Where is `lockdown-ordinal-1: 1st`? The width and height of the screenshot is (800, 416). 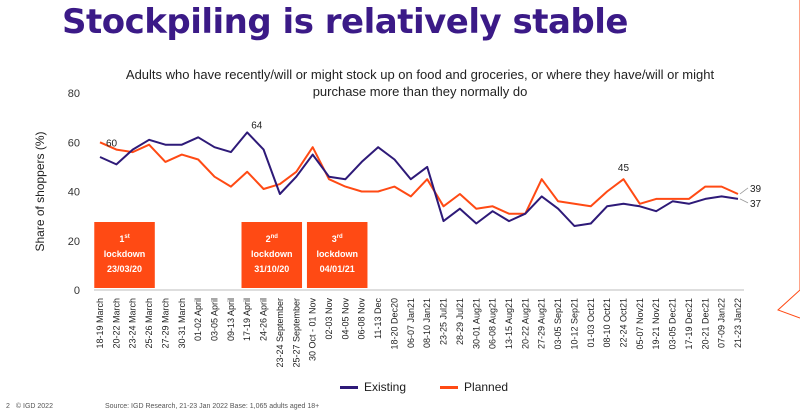 lockdown-ordinal-1: 1st is located at coordinates (124, 239).